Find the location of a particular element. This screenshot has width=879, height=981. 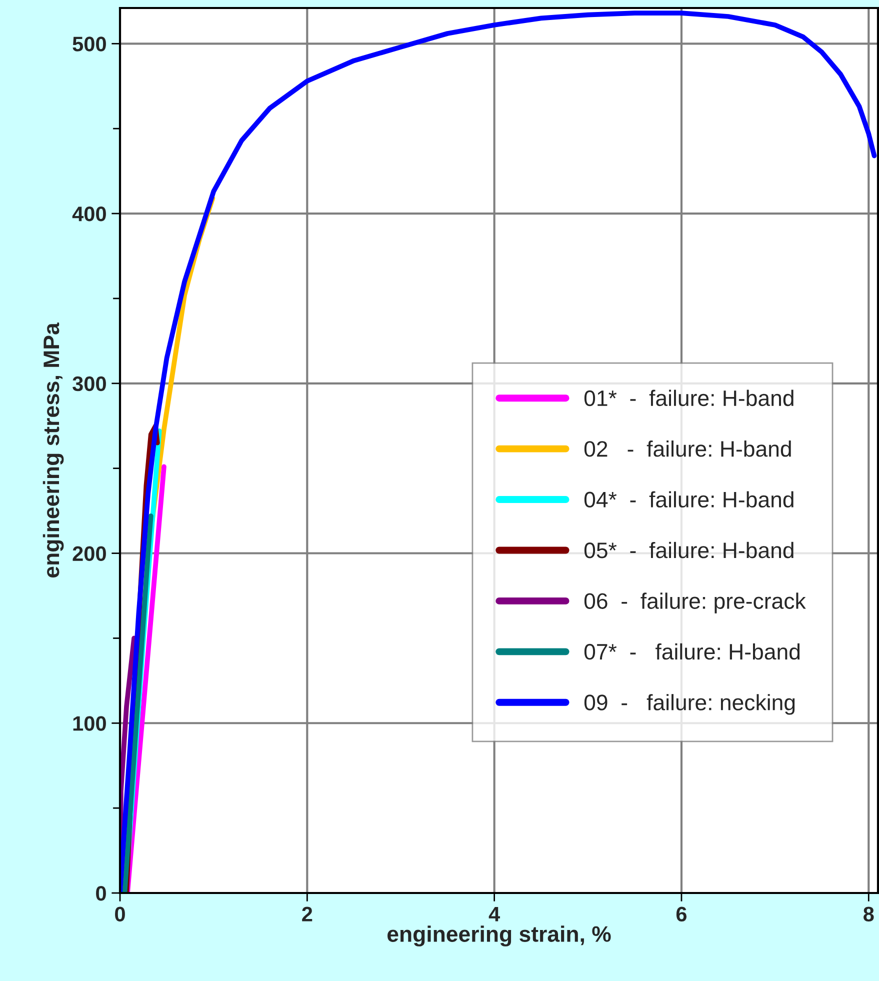

y-tick-label: 200 is located at coordinates (89, 554).